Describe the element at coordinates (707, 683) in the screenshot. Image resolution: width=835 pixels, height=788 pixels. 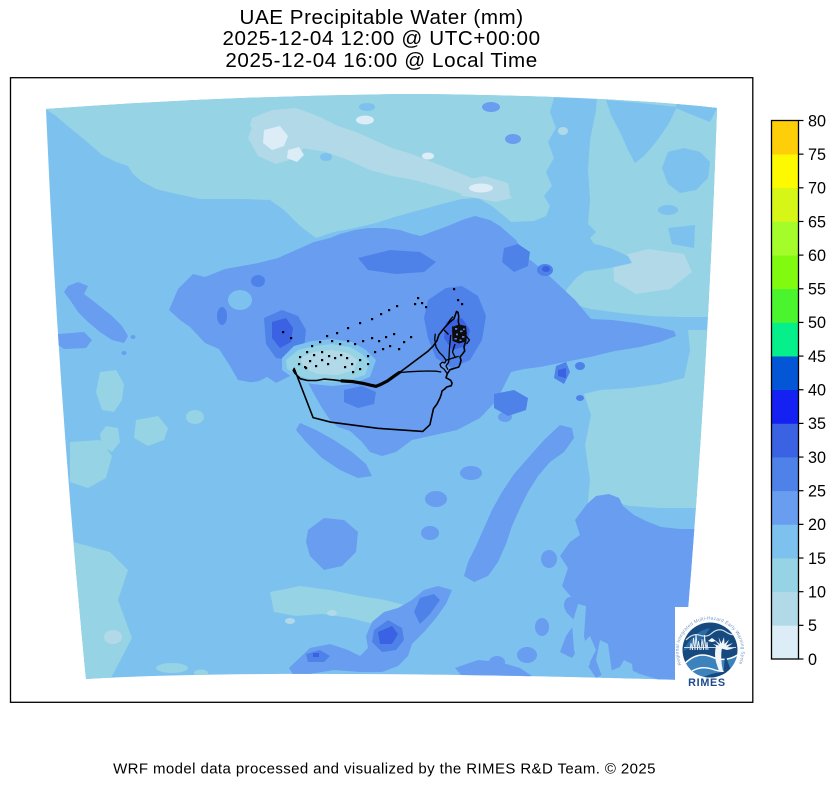
I see `svg-text: RIMES` at that location.